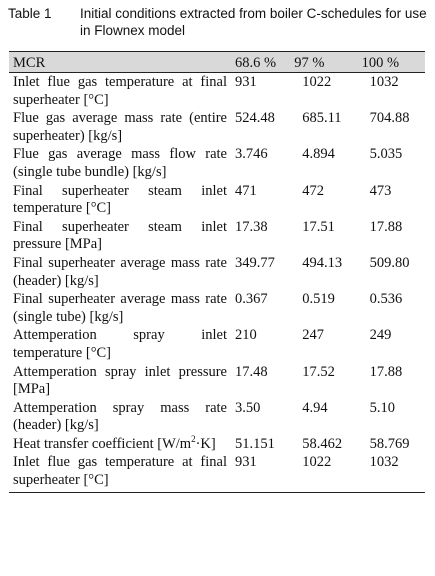 This screenshot has width=435, height=576. What do you see at coordinates (318, 299) in the screenshot?
I see `row-value: 0.519` at bounding box center [318, 299].